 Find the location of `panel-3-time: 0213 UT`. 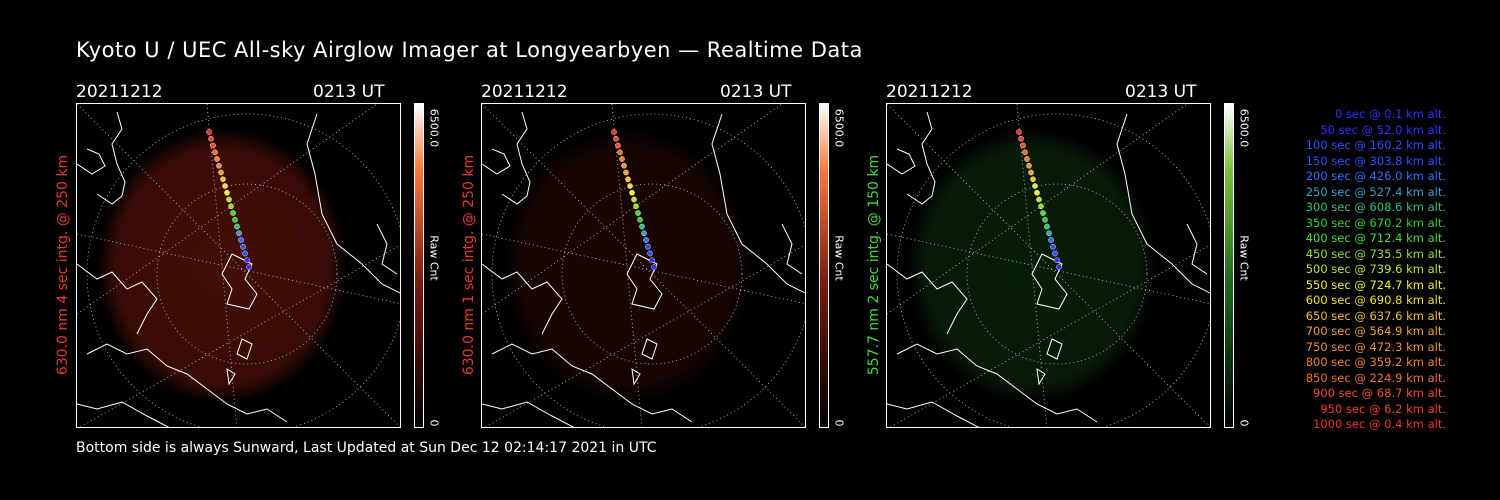

panel-3-time: 0213 UT is located at coordinates (1161, 92).